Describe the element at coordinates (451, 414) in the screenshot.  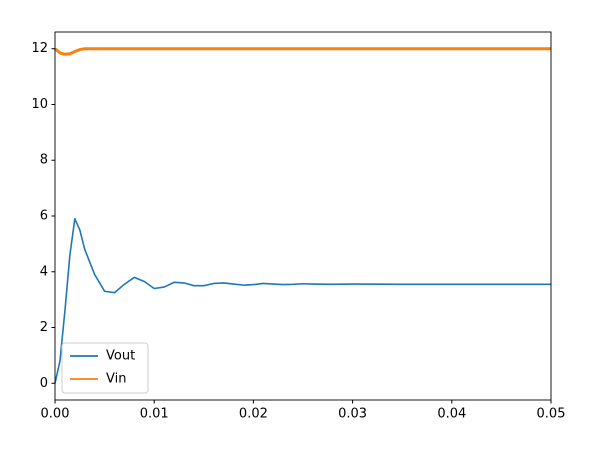
I see `x-tick-label: 0.04` at that location.